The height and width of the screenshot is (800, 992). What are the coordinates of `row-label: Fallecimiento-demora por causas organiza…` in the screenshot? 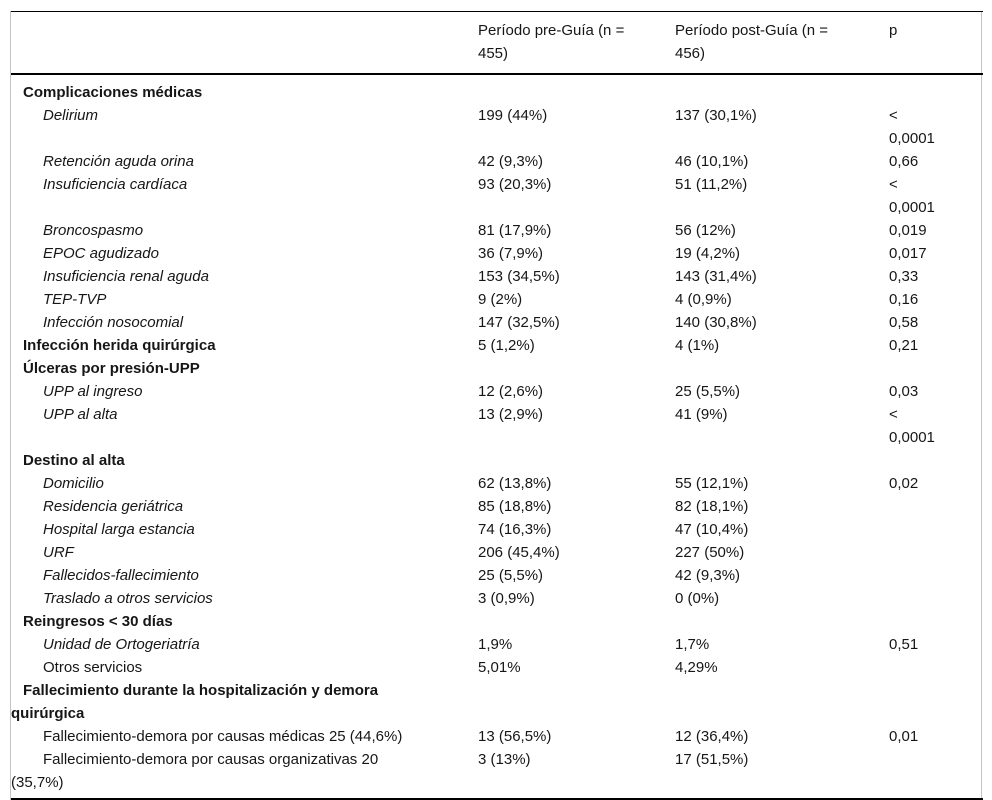 It's located at (195, 771).